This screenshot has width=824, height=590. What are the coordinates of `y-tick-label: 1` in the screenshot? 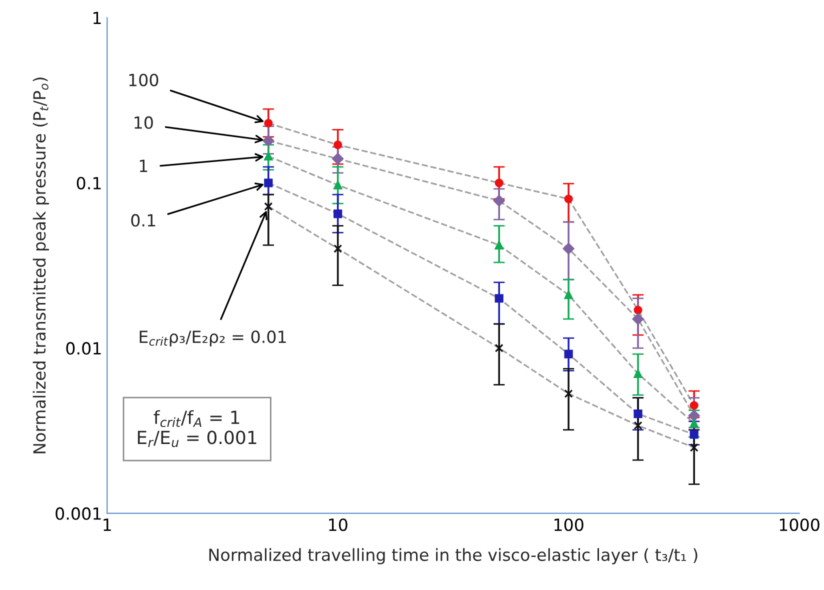 It's located at (97, 18).